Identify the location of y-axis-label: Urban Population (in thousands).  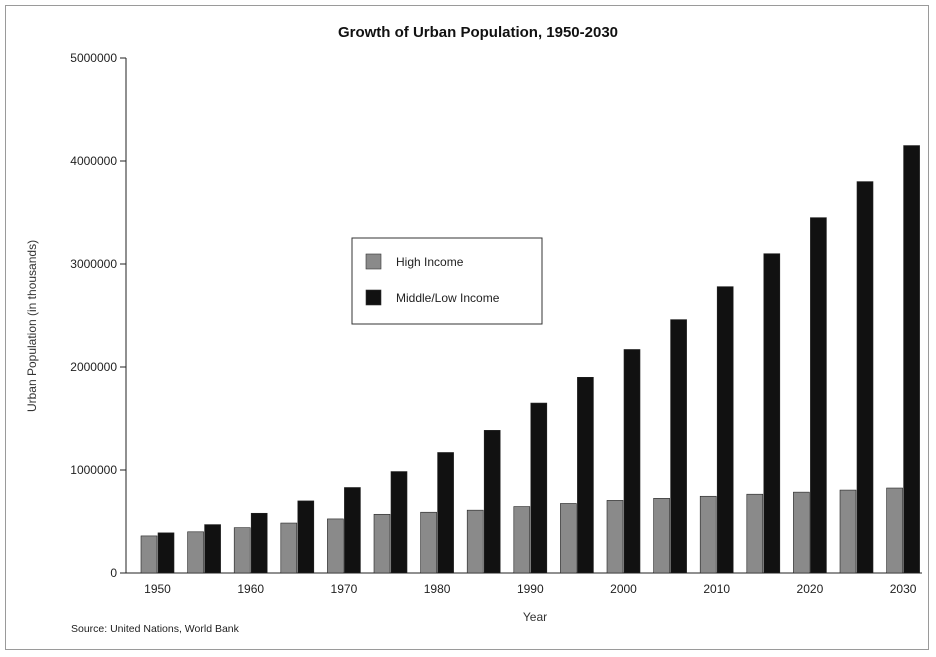
(32, 326).